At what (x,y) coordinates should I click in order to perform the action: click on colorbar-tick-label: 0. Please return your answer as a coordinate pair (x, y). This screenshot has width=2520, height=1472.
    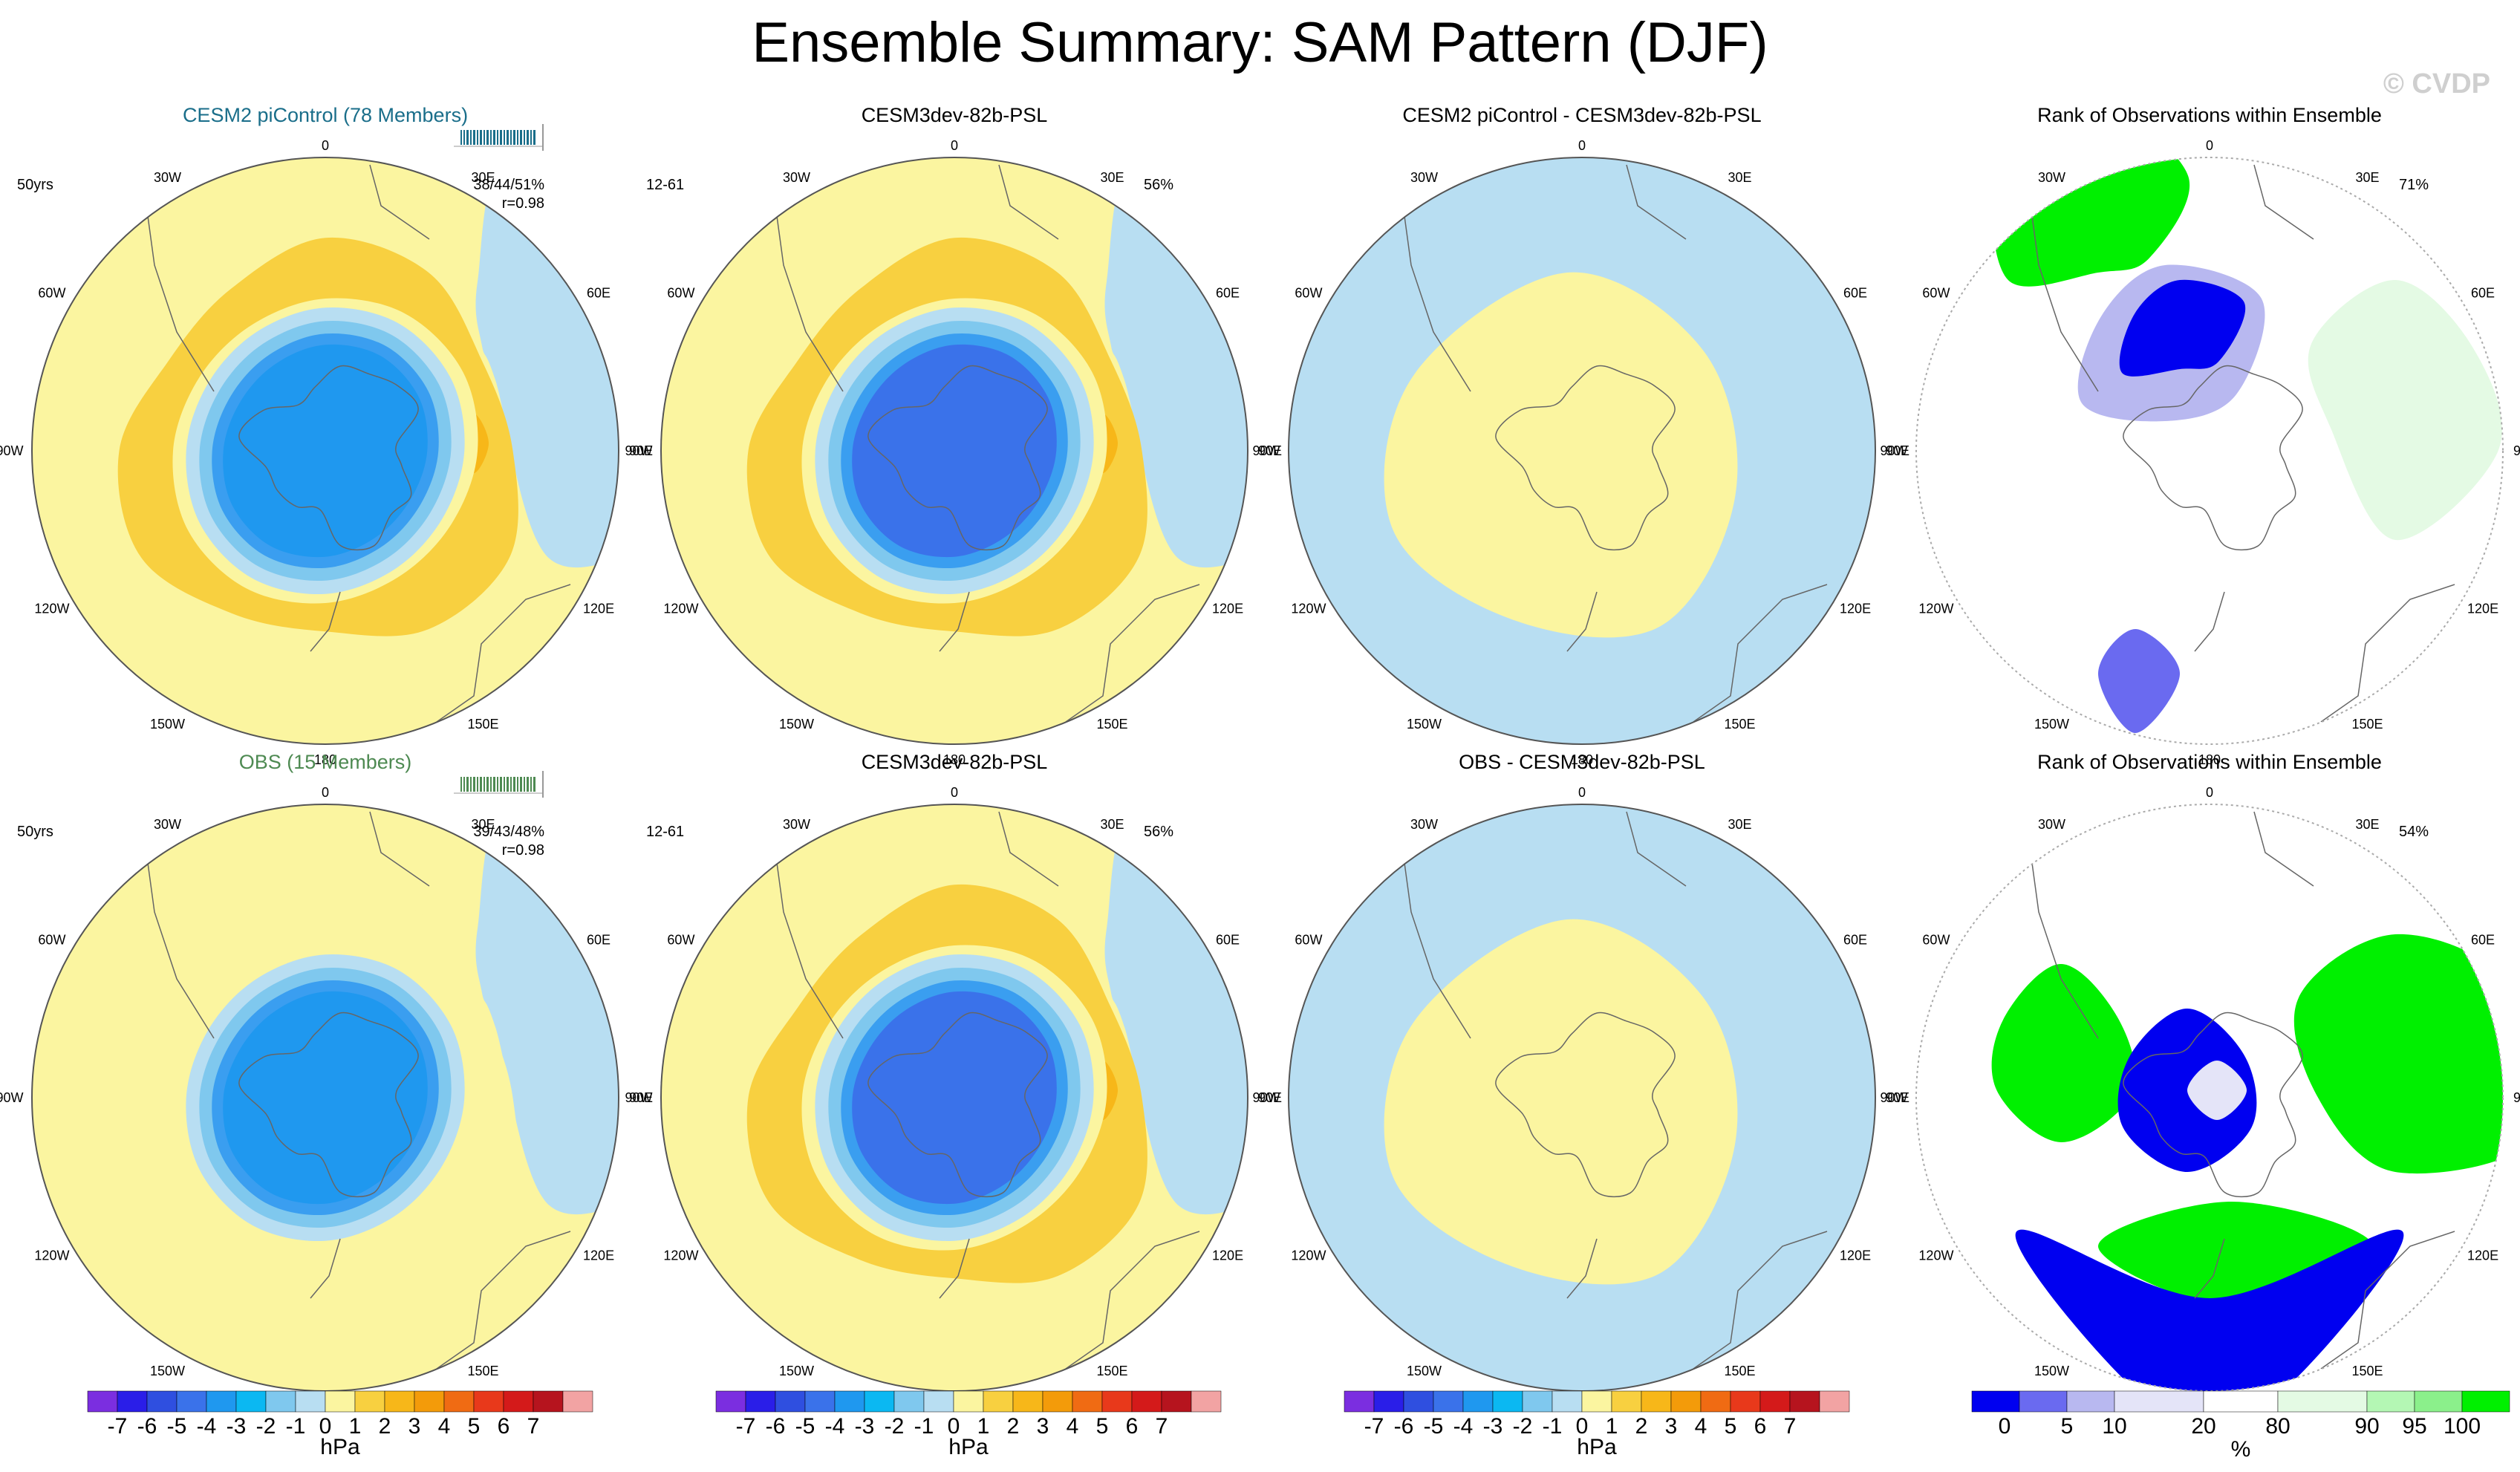
    Looking at the image, I should click on (2005, 1426).